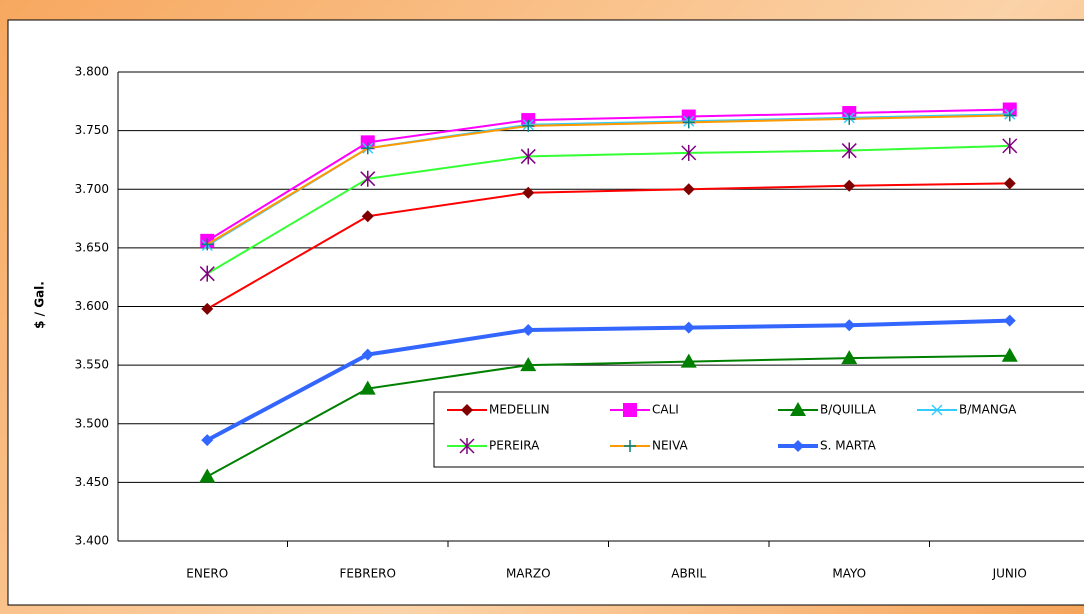 The image size is (1084, 614). I want to click on legend-label: S. MARTA, so click(848, 446).